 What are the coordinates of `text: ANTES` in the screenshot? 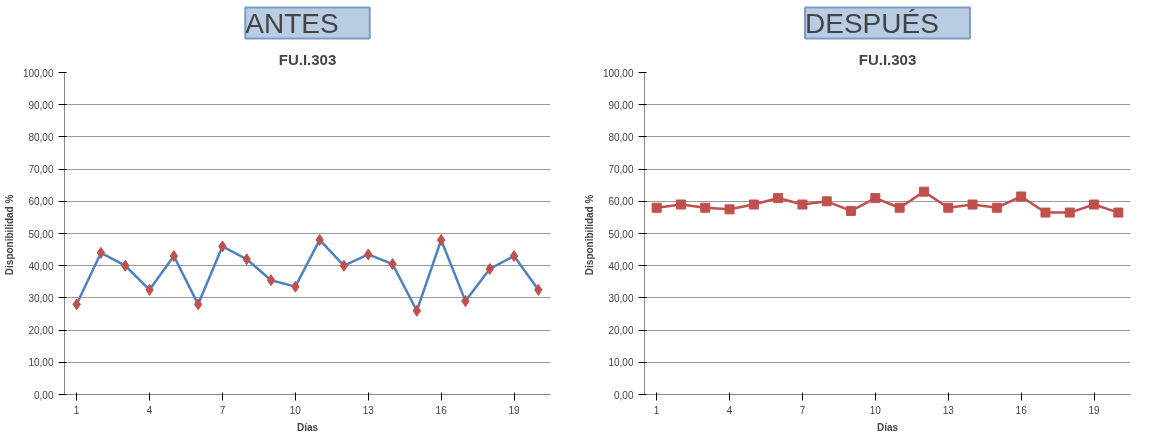 It's located at (292, 23).